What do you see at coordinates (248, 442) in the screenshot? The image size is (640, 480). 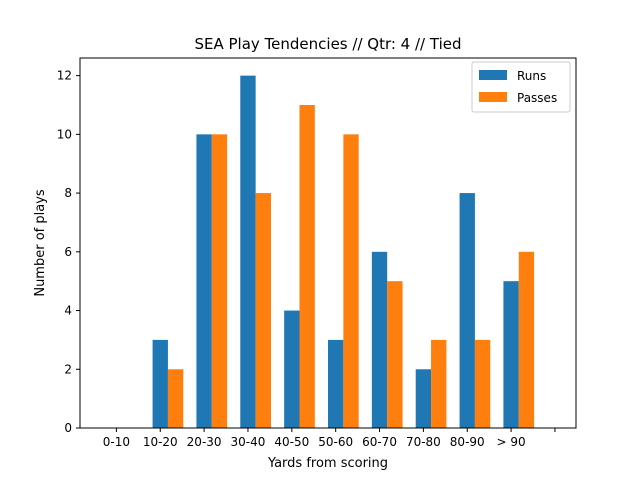 I see `x-tick-label-3: 30-40` at bounding box center [248, 442].